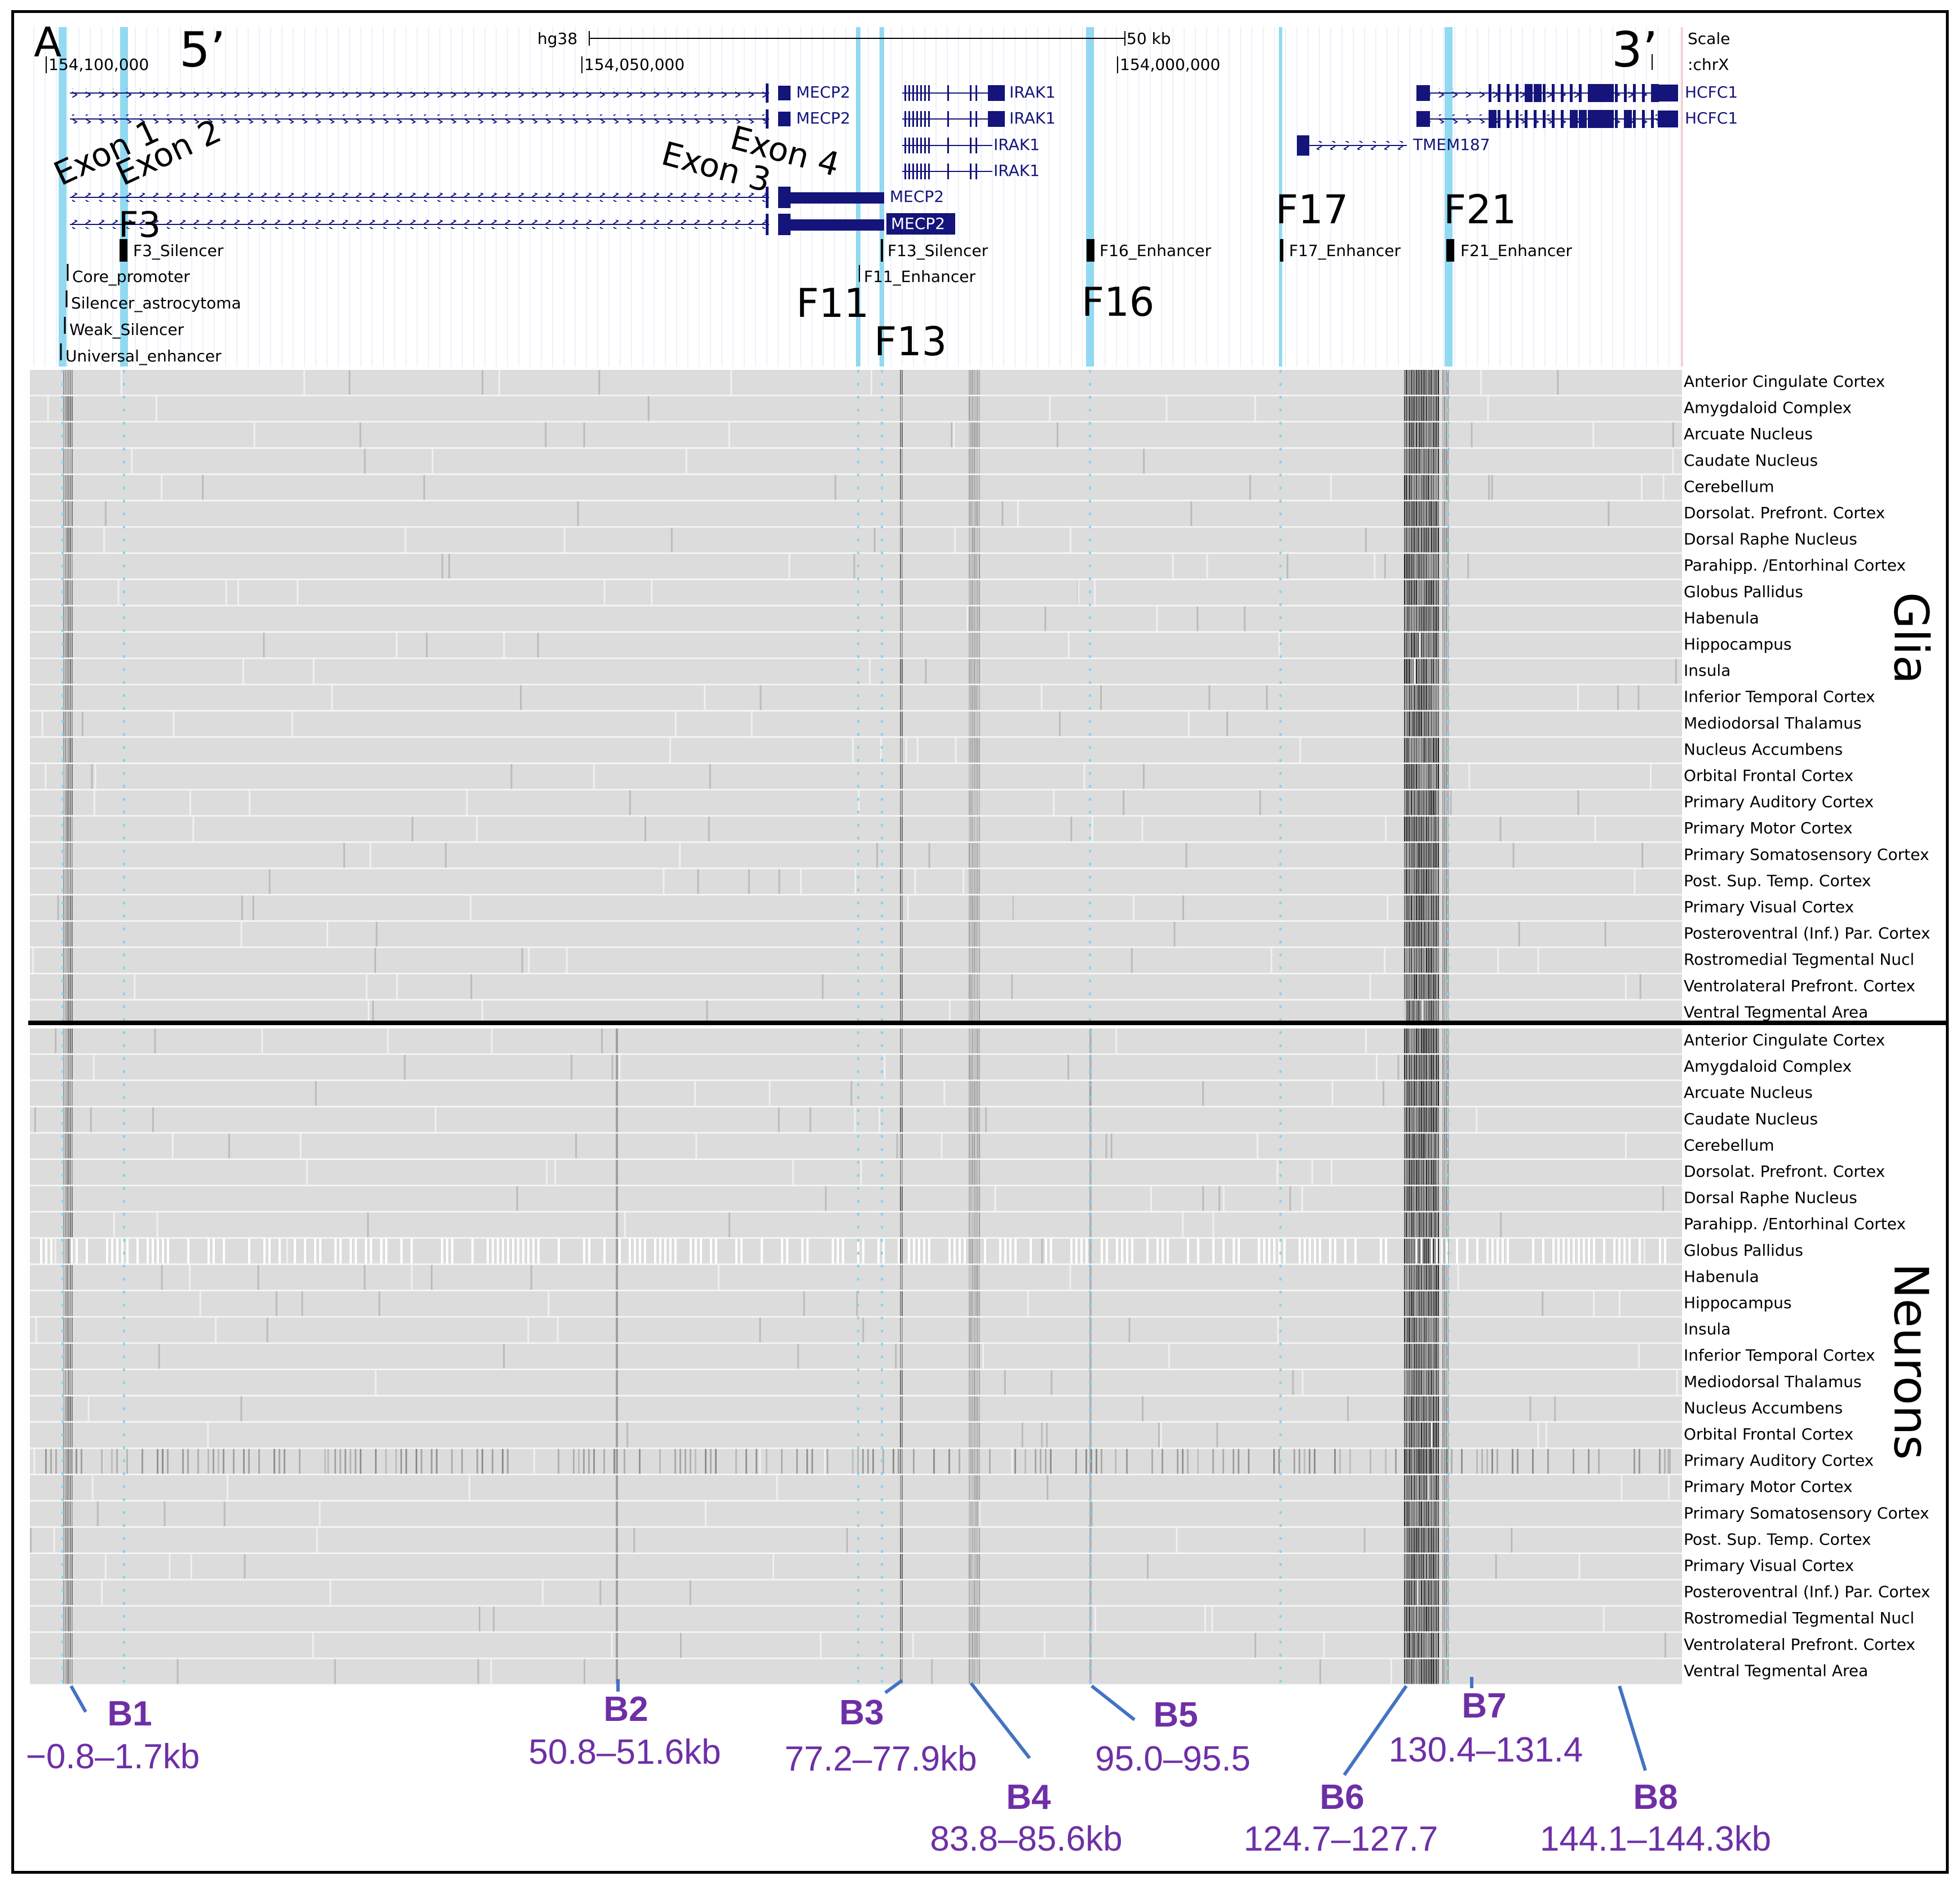  Describe the element at coordinates (1768, 828) in the screenshot. I see `glia-track-label: Primary Motor Cortex` at that location.